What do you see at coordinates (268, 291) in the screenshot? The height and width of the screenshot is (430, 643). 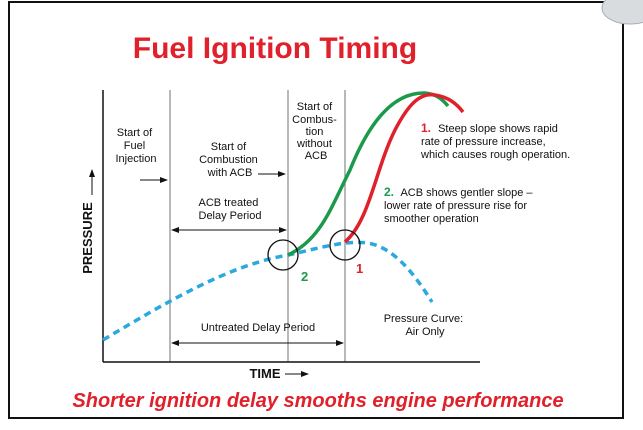 I see `air-curve` at bounding box center [268, 291].